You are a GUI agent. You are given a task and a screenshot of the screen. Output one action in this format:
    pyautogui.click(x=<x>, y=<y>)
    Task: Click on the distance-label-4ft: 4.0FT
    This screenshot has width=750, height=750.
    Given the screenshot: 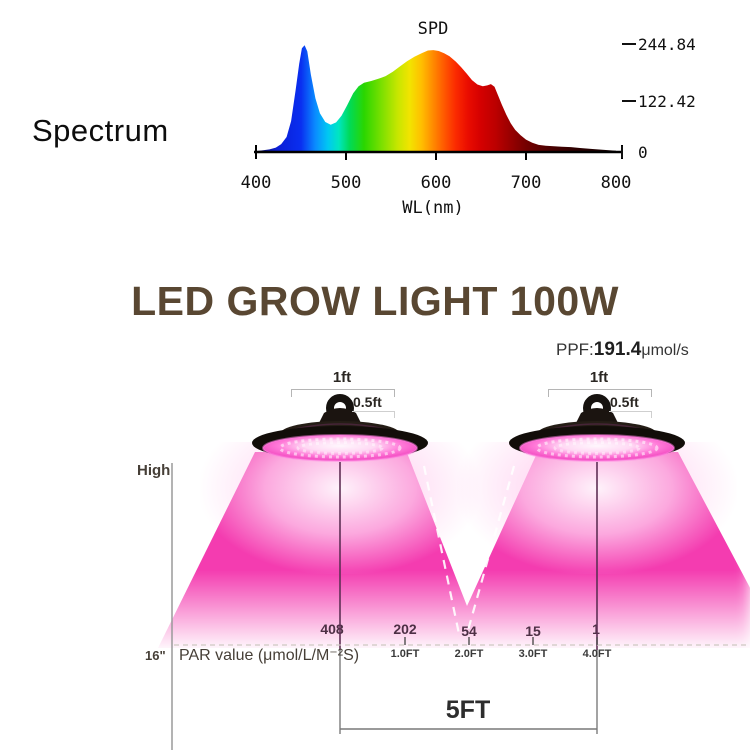 What is the action you would take?
    pyautogui.click(x=597, y=654)
    